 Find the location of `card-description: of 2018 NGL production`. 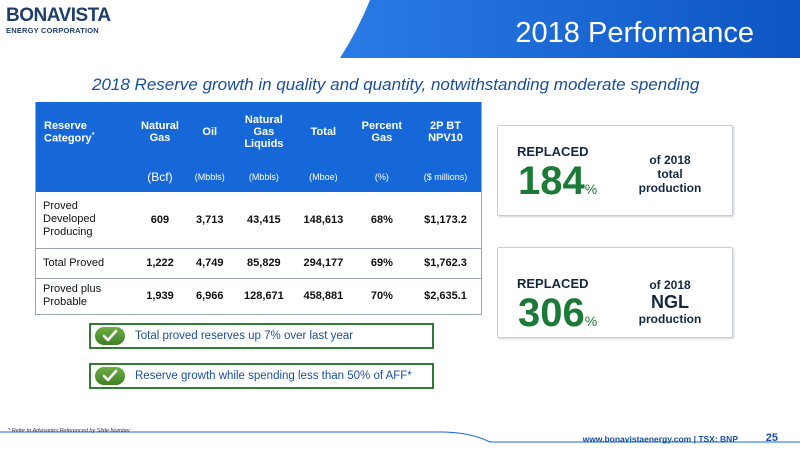

card-description: of 2018 NGL production is located at coordinates (670, 302).